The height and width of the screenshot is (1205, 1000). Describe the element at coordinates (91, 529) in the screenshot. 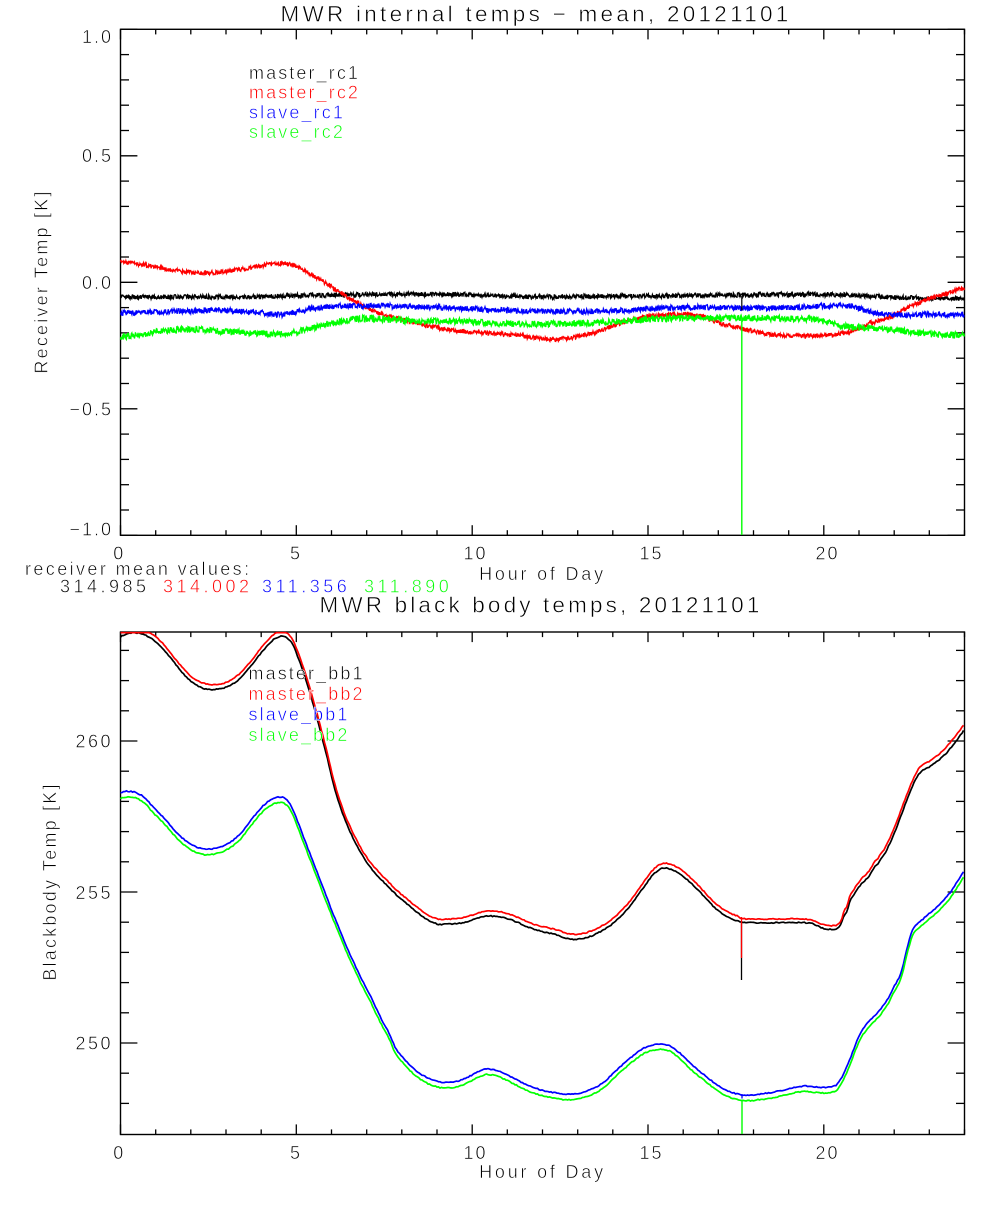

I see `svg-text: −1.0` at that location.